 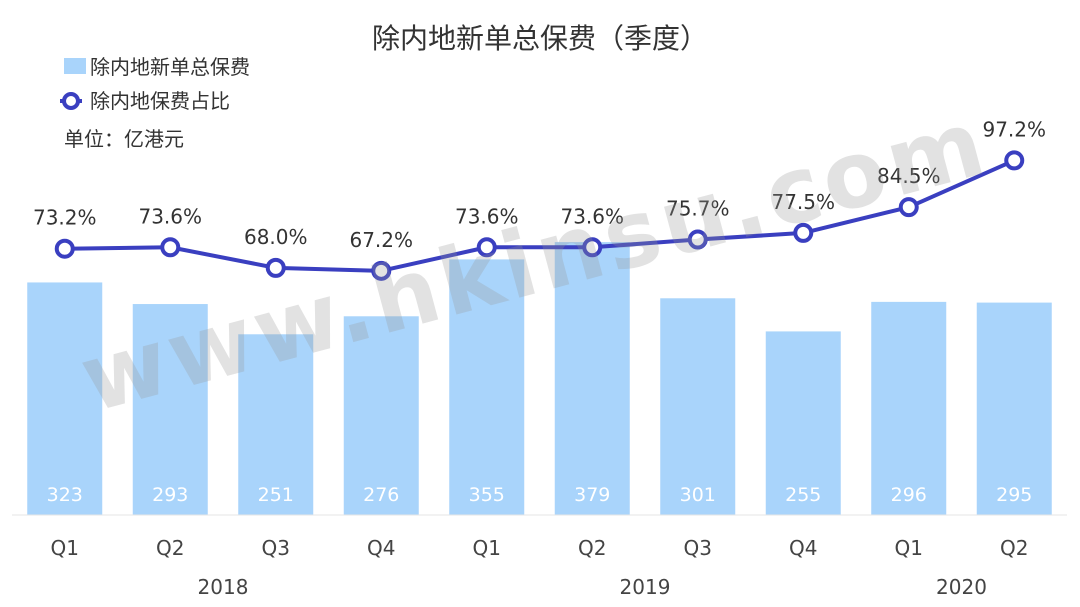 I want to click on bar-value-label: 295, so click(x=1014, y=495).